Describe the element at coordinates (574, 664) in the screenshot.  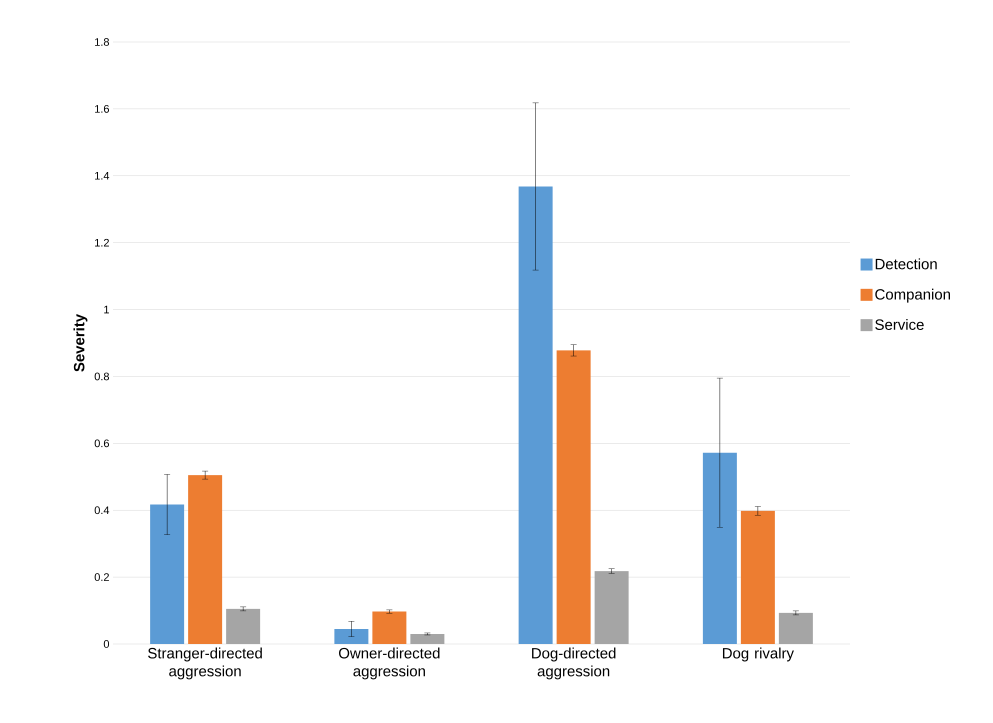
I see `x-tick-label: Dog-directed aggression` at that location.